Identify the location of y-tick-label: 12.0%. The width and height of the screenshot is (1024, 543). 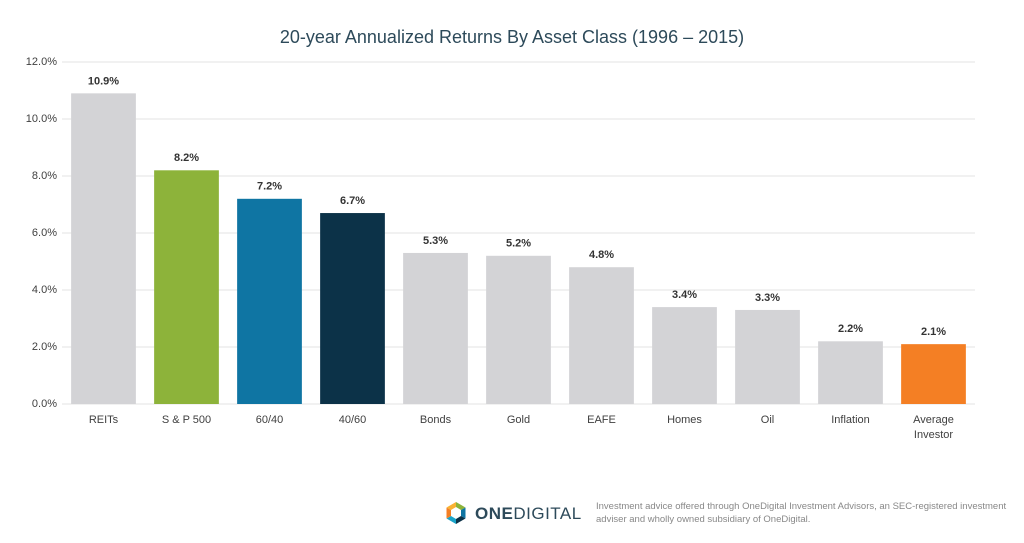
(41, 62).